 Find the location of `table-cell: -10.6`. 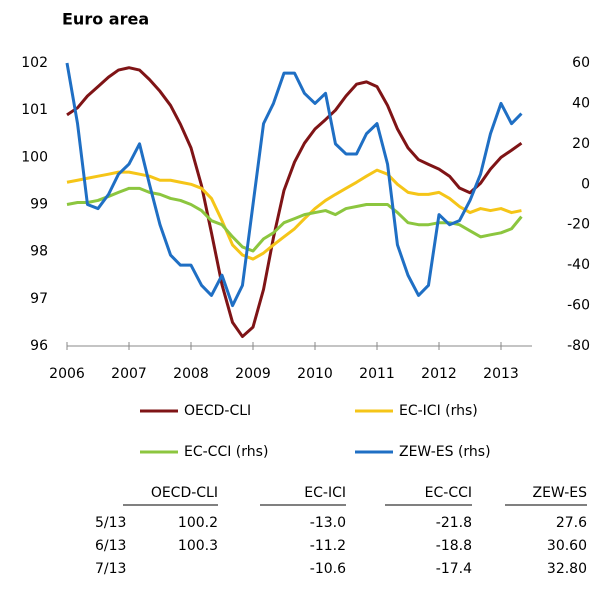

table-cell: -10.6 is located at coordinates (328, 569).